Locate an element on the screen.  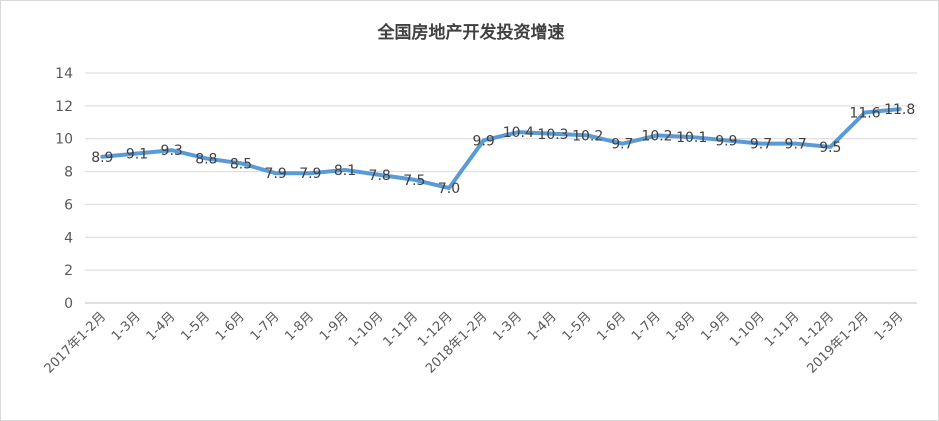
data-label: 11.6 is located at coordinates (864, 113).